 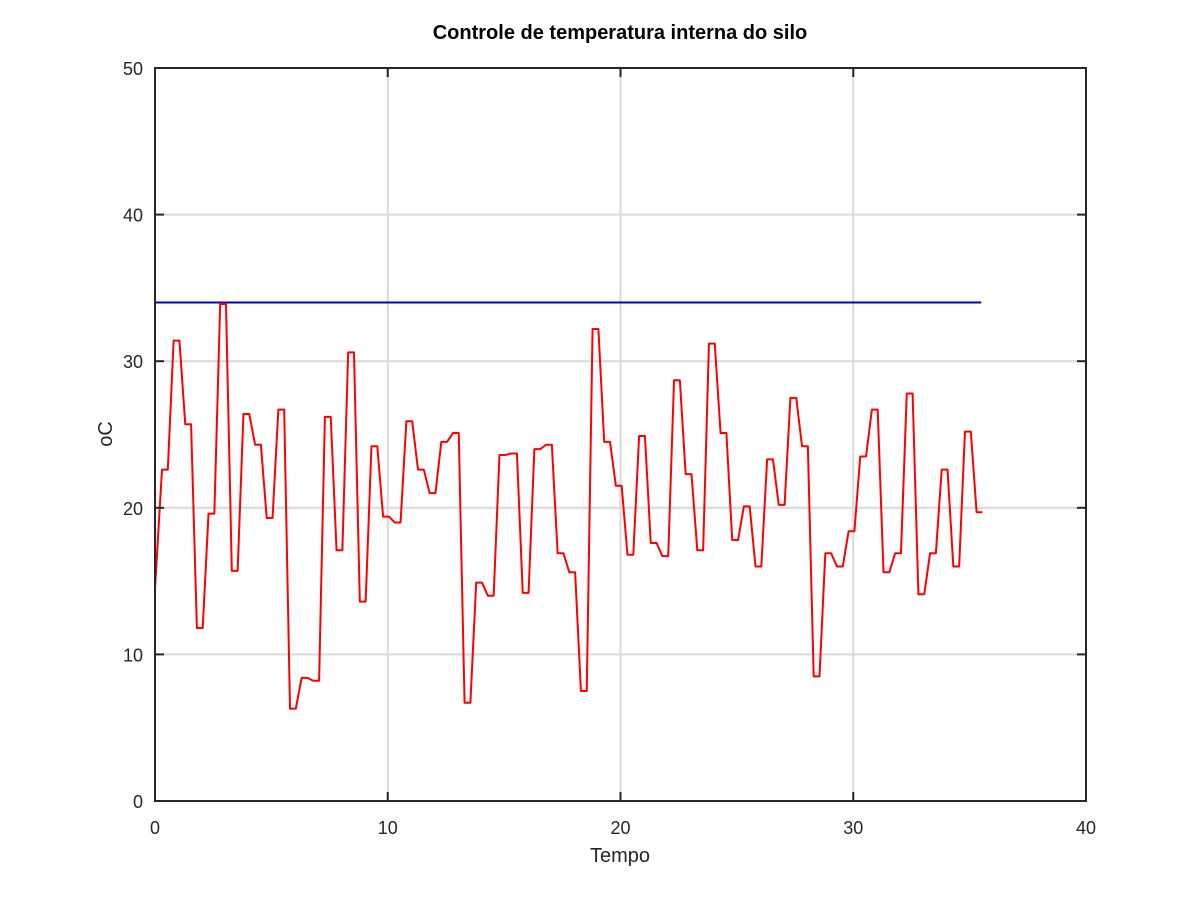 What do you see at coordinates (133, 509) in the screenshot?
I see `y-tick-label: 20` at bounding box center [133, 509].